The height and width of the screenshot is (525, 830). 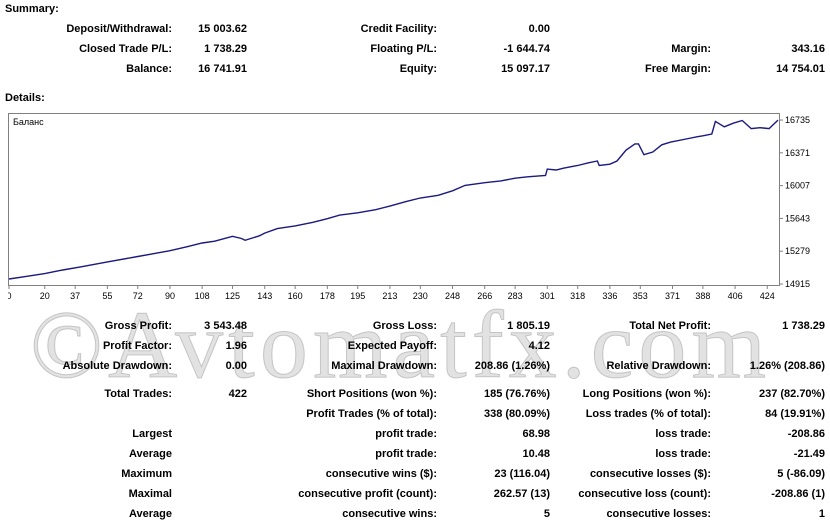 What do you see at coordinates (670, 326) in the screenshot?
I see `total-net-label: Total Net Profit:` at bounding box center [670, 326].